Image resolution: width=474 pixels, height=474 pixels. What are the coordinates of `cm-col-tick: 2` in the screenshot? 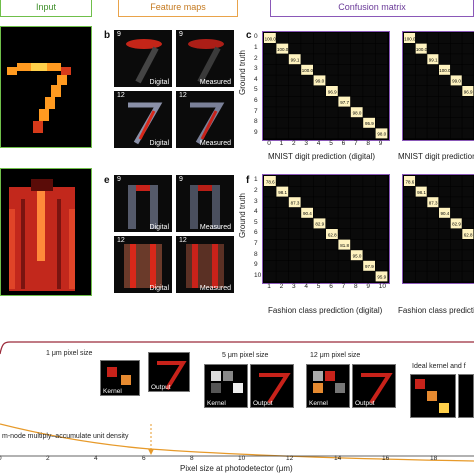 It's located at (294, 143).